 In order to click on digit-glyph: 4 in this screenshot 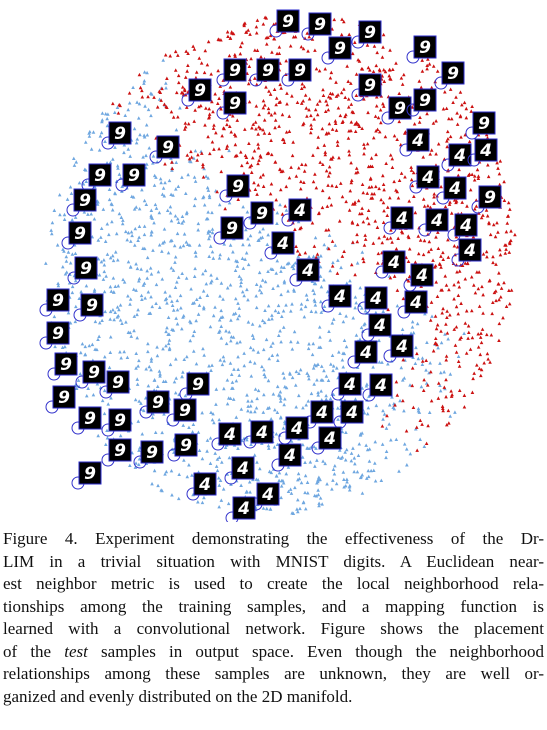, I will do `click(204, 485)`.